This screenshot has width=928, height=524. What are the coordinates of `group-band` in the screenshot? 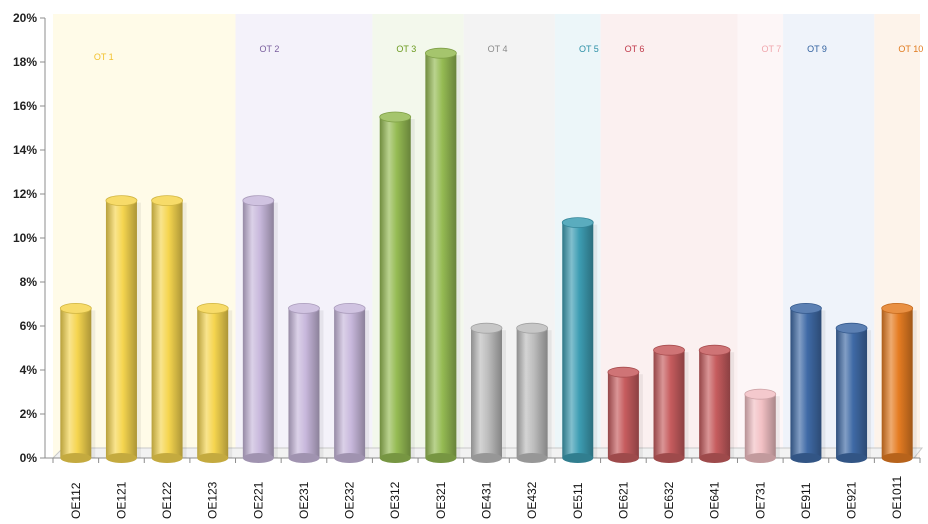 It's located at (760, 236).